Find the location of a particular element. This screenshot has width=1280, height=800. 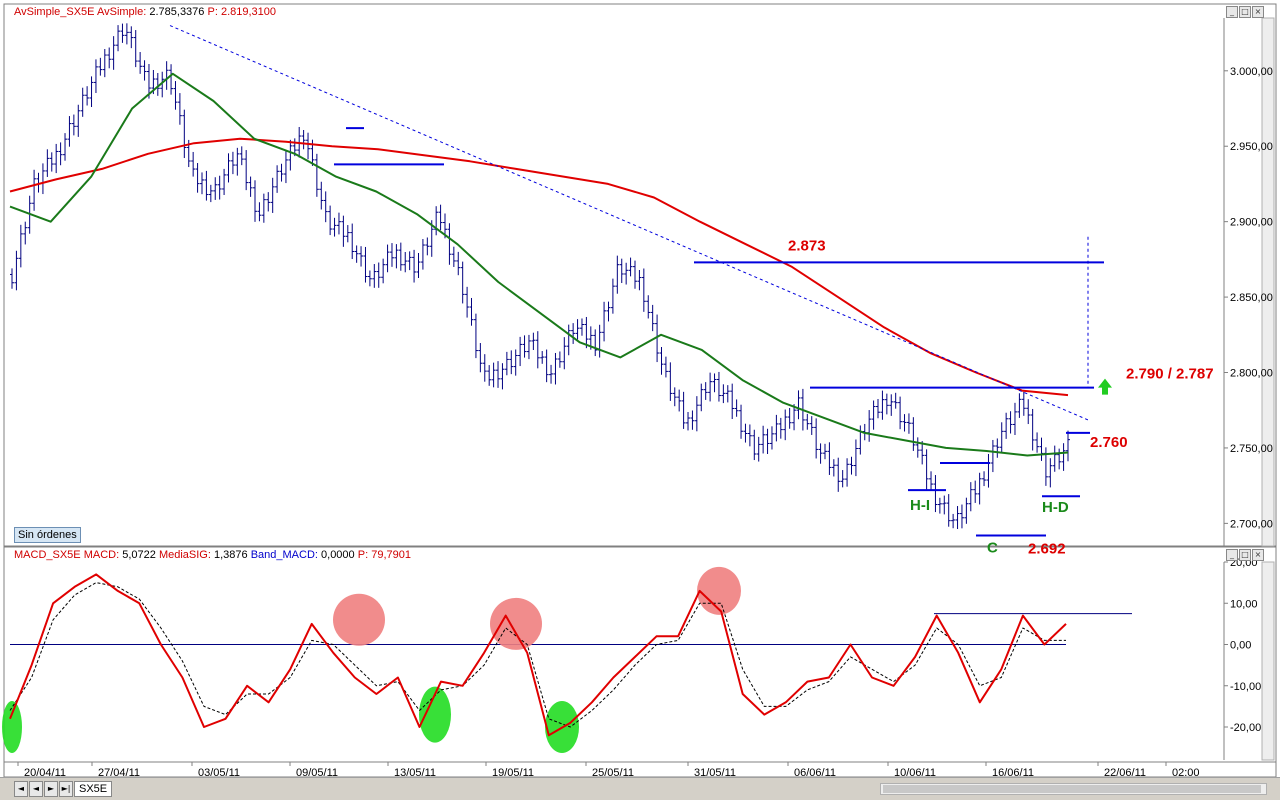

last-page-icon: ►| is located at coordinates (66, 789).